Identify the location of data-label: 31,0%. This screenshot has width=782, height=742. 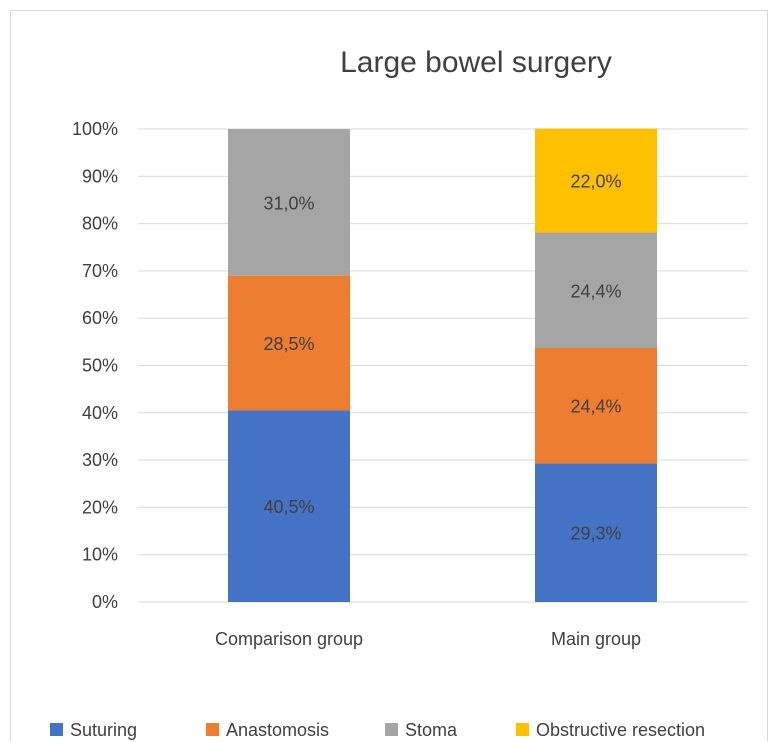
(288, 203).